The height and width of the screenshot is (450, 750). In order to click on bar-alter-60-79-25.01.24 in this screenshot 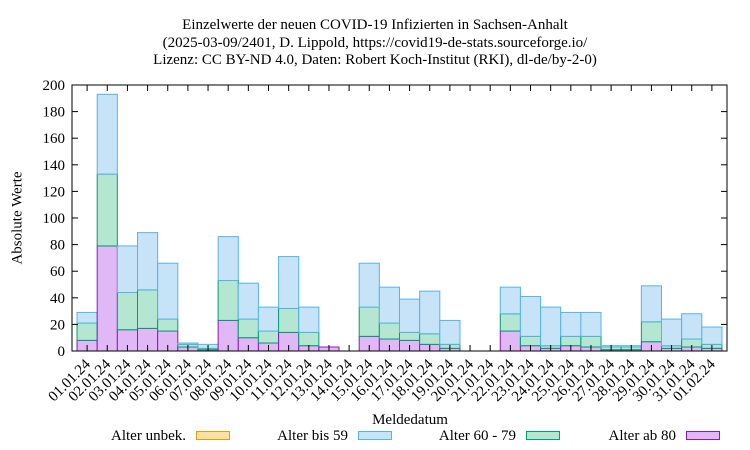, I will do `click(571, 341)`.